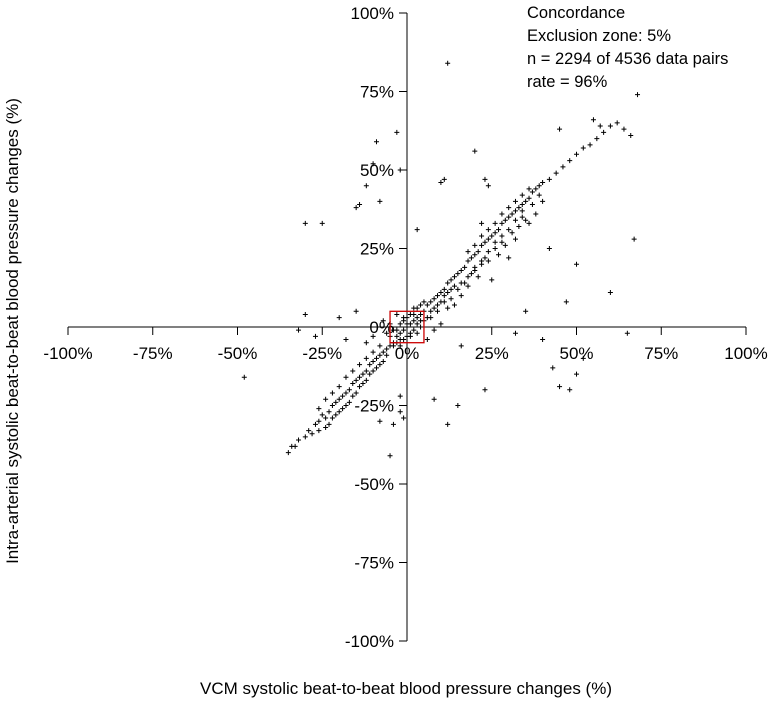  I want to click on x-tick-label: 75%, so click(661, 353).